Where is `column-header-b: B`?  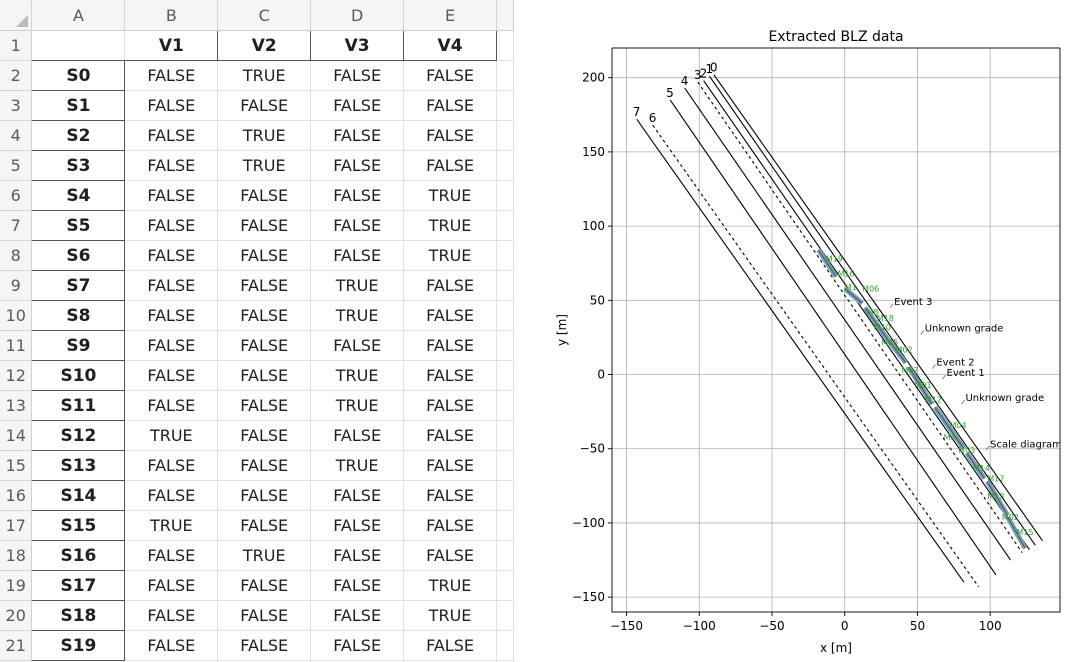 column-header-b: B is located at coordinates (171, 15).